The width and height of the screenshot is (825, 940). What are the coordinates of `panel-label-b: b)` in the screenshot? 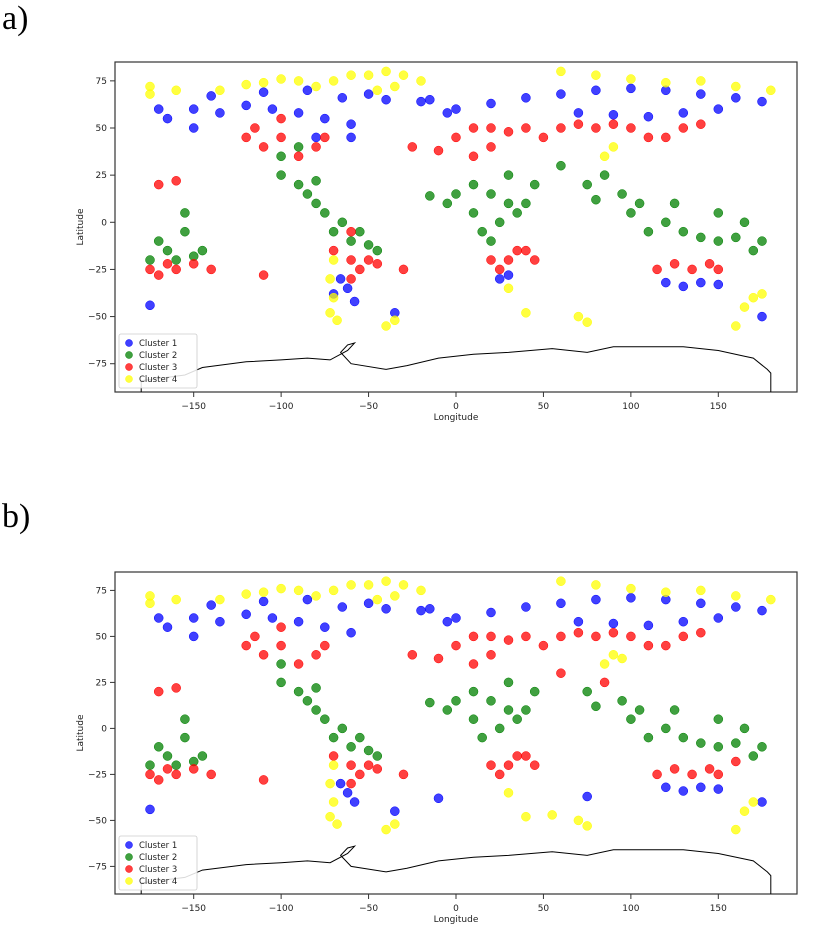 It's located at (16, 516).